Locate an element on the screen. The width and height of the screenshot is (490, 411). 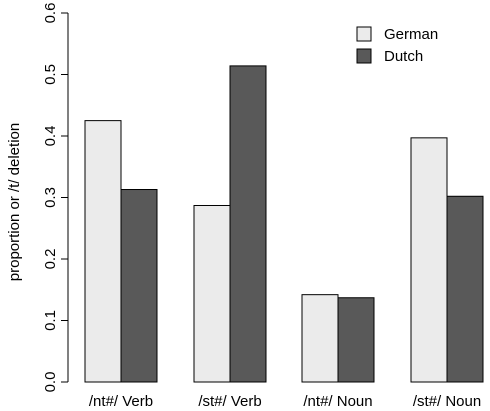
y-tick-label: 0.3 is located at coordinates (50, 197).